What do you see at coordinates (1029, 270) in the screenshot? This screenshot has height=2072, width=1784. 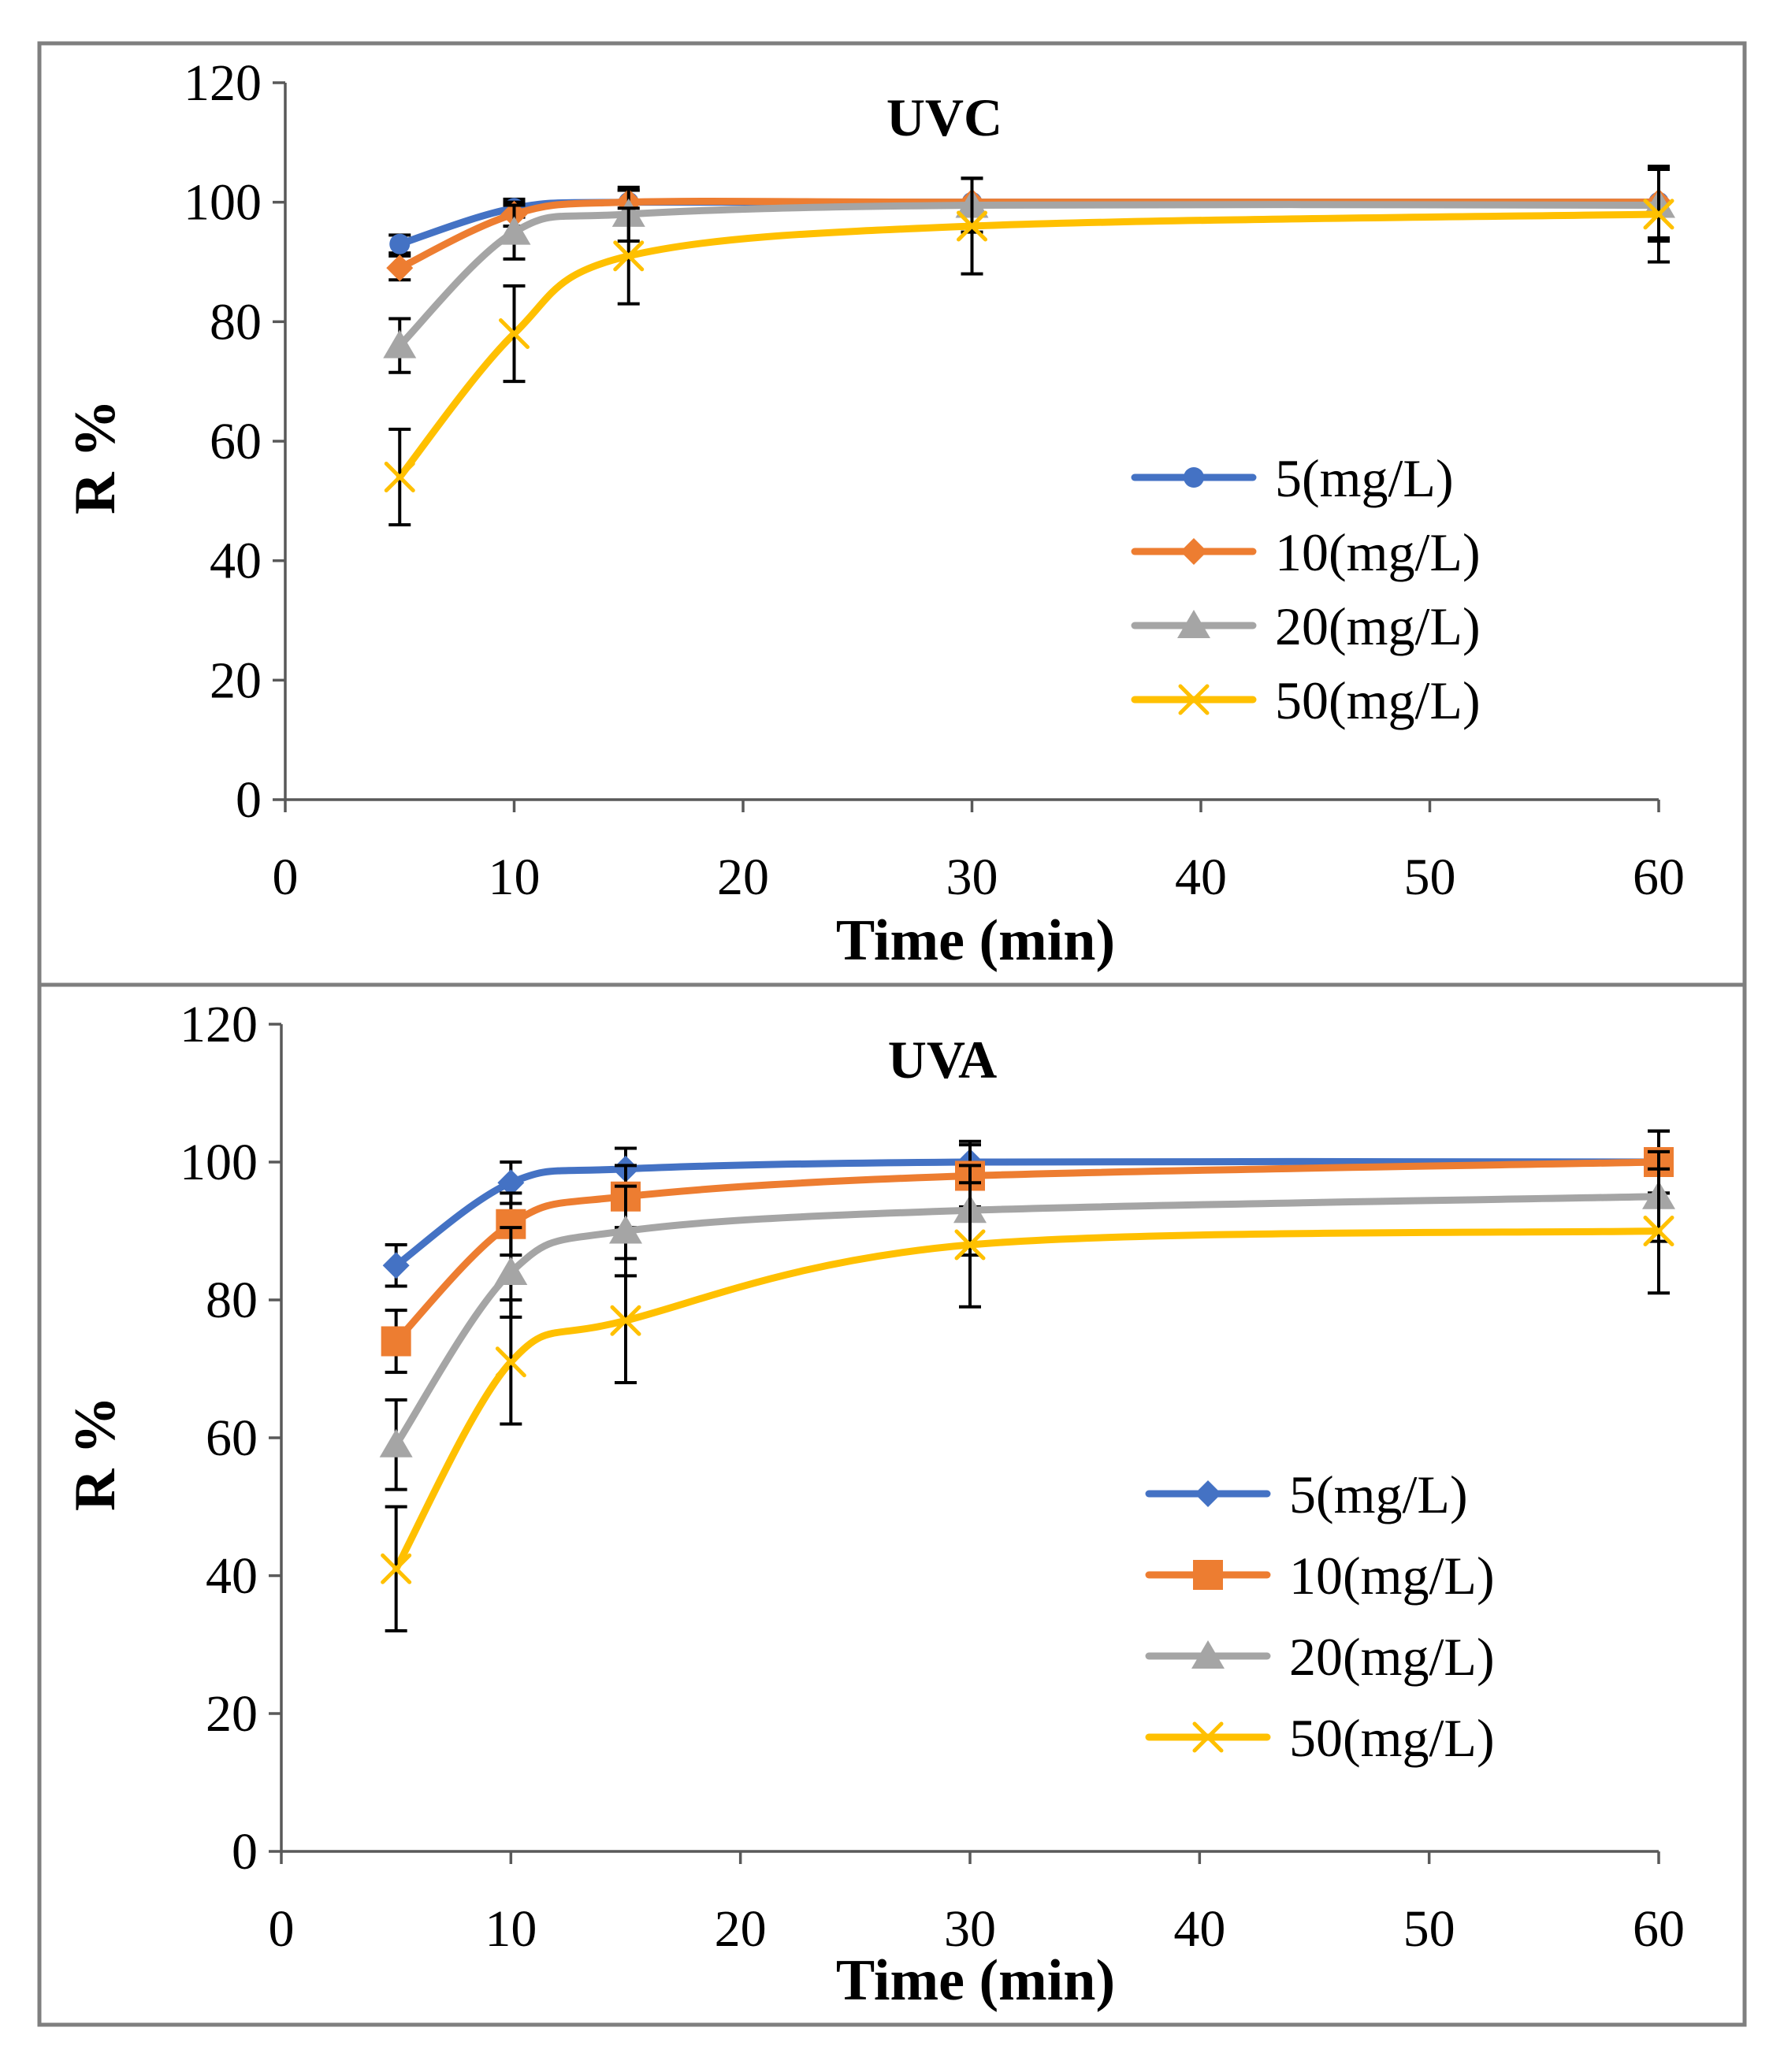 I see `uvc-series-20-mg-l` at bounding box center [1029, 270].